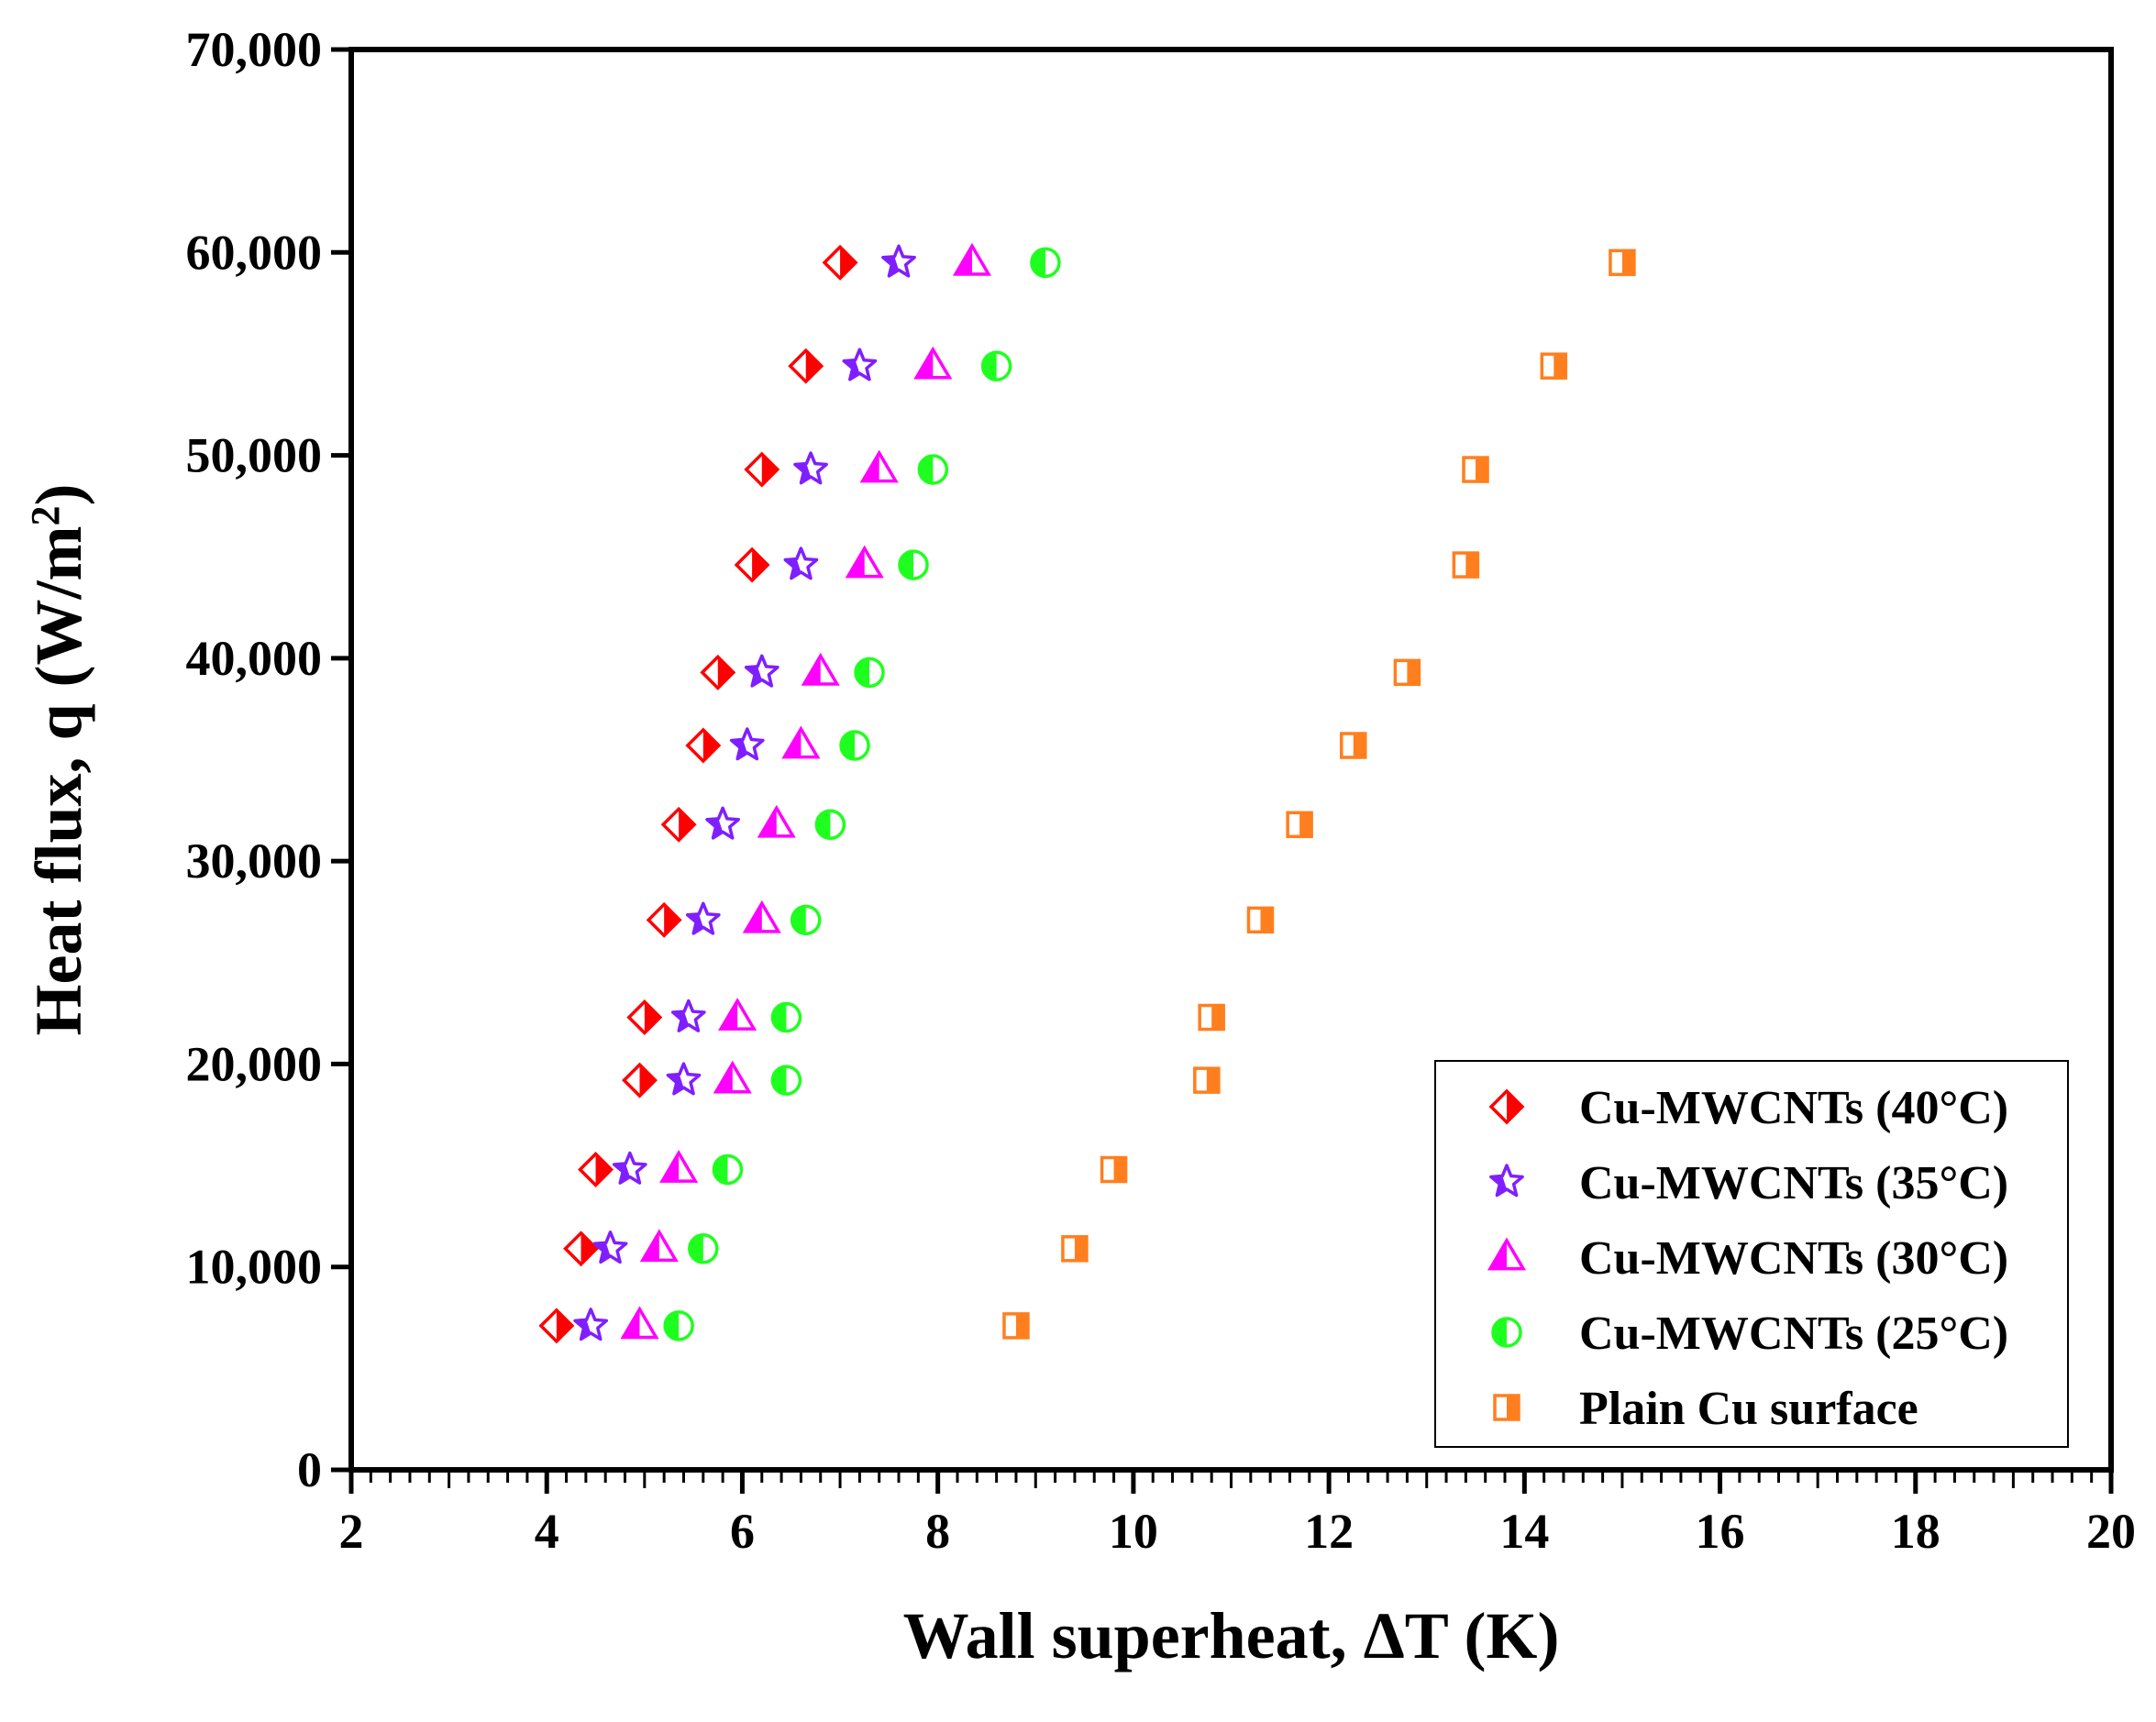 This screenshot has height=1722, width=2156. Describe the element at coordinates (698, 794) in the screenshot. I see `series-diamond` at that location.